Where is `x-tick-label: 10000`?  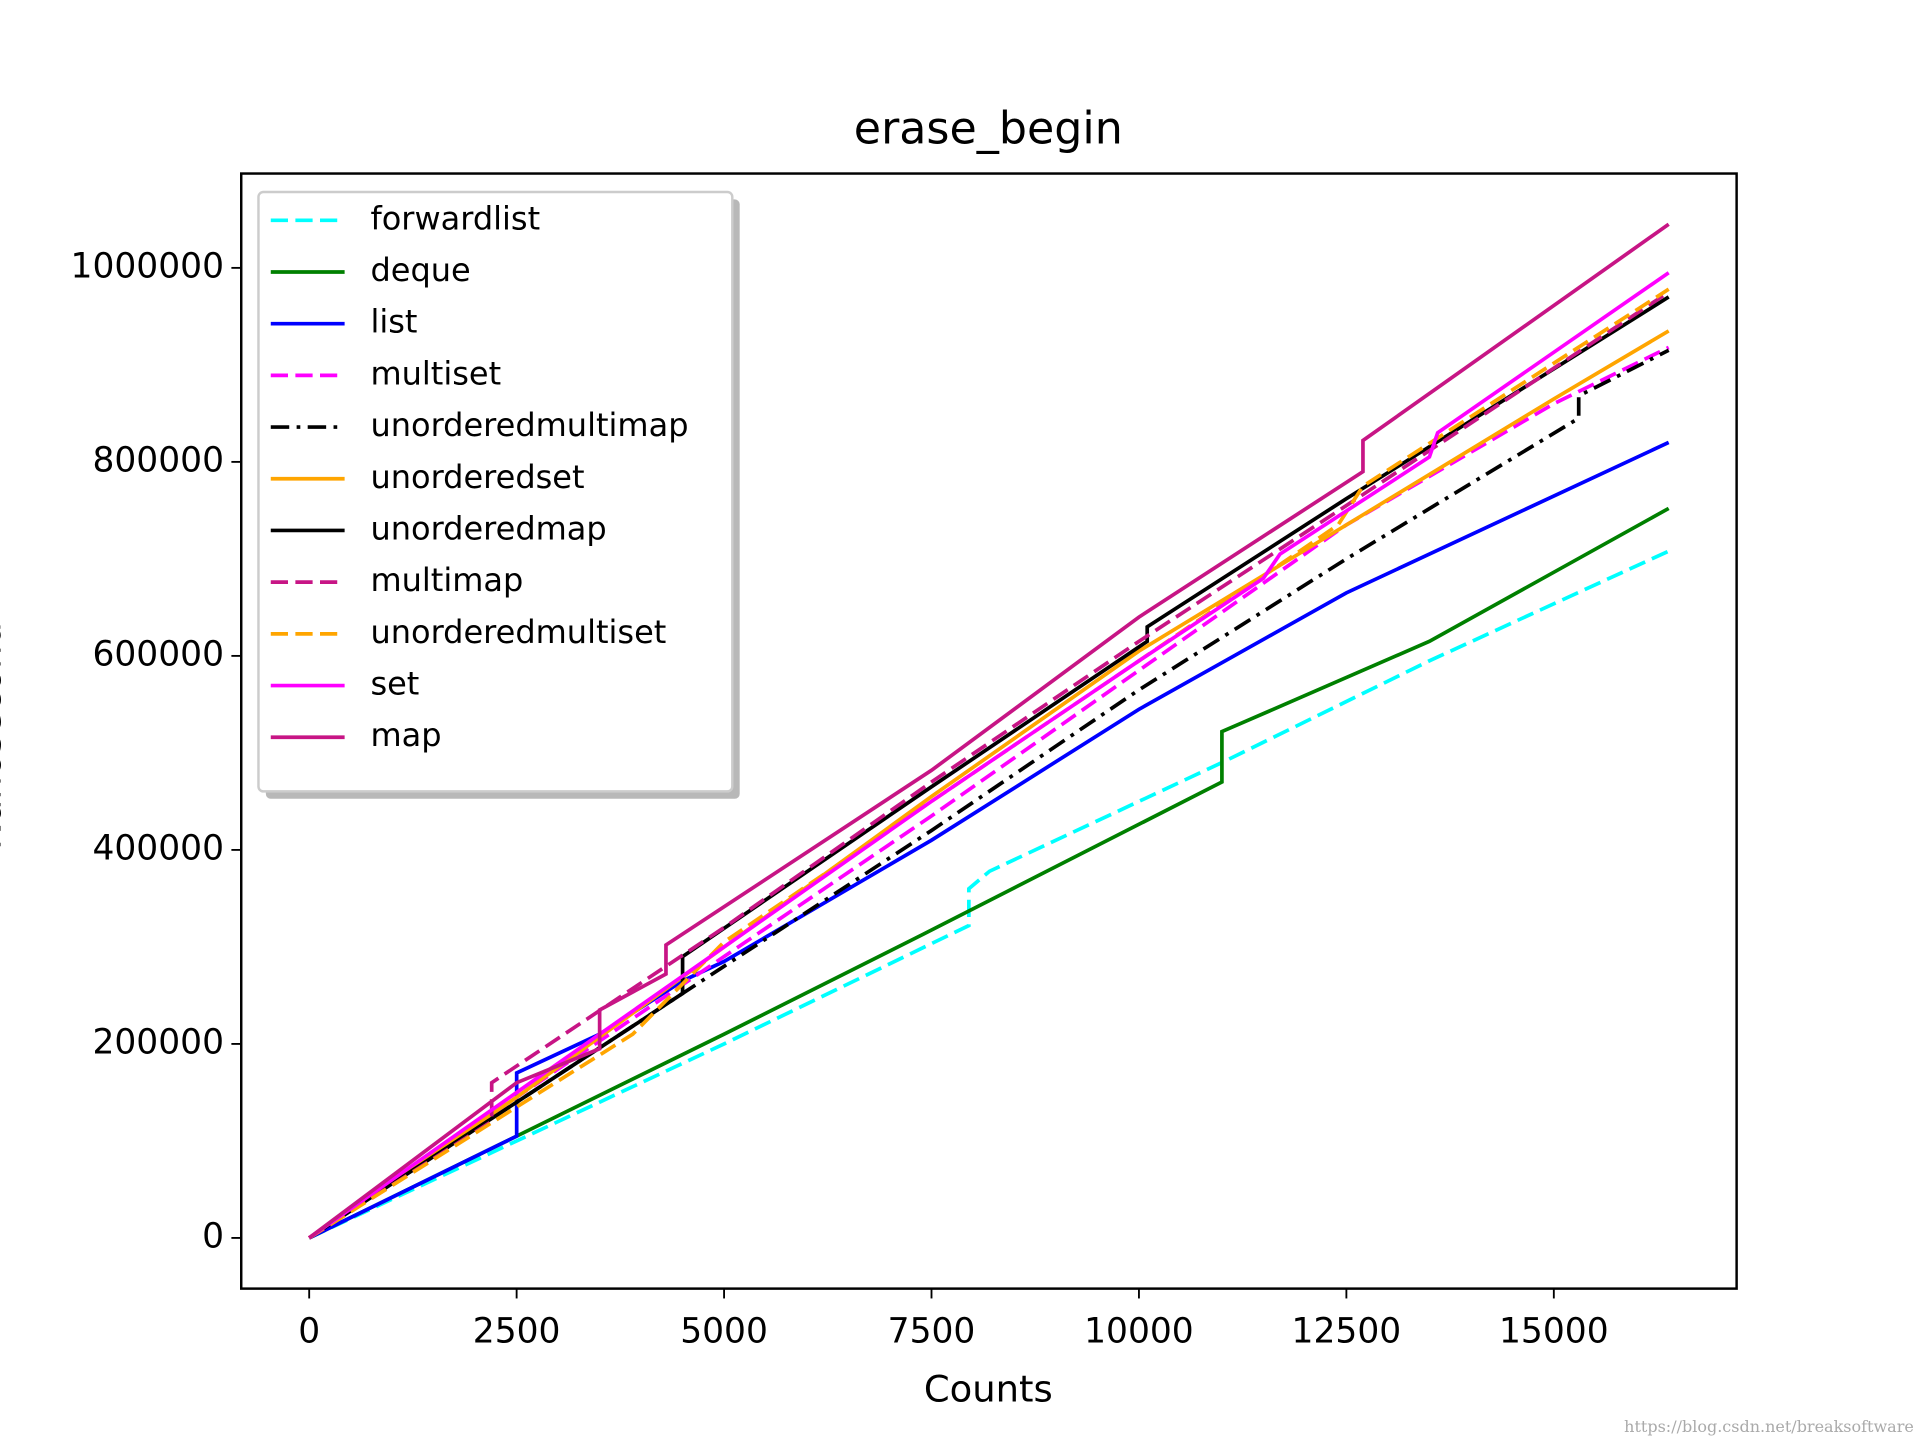 x-tick-label: 10000 is located at coordinates (1139, 1331).